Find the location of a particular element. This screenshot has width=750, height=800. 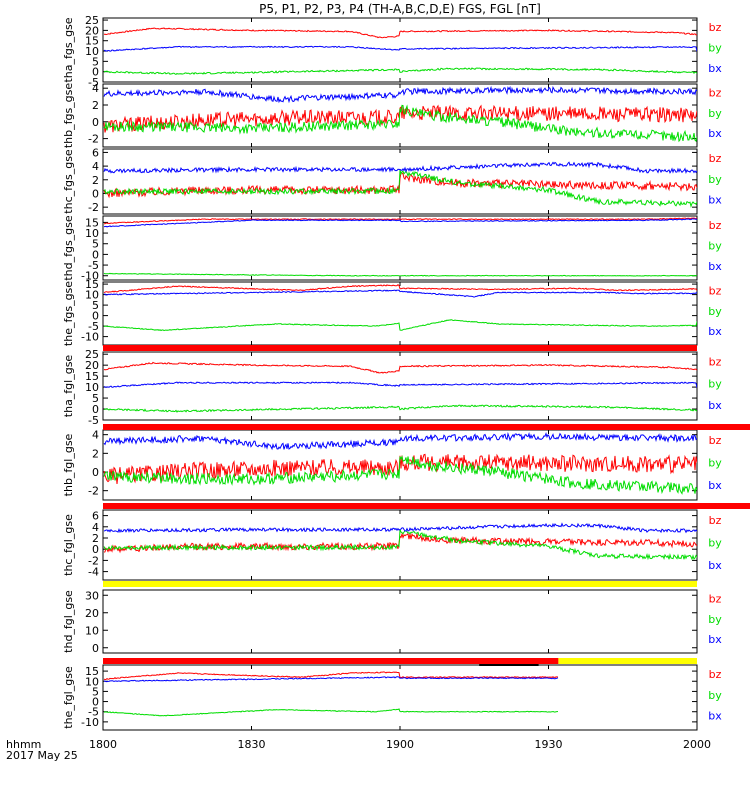

x-axis: 1800 1830 1900 1930 2000 is located at coordinates (400, 744).